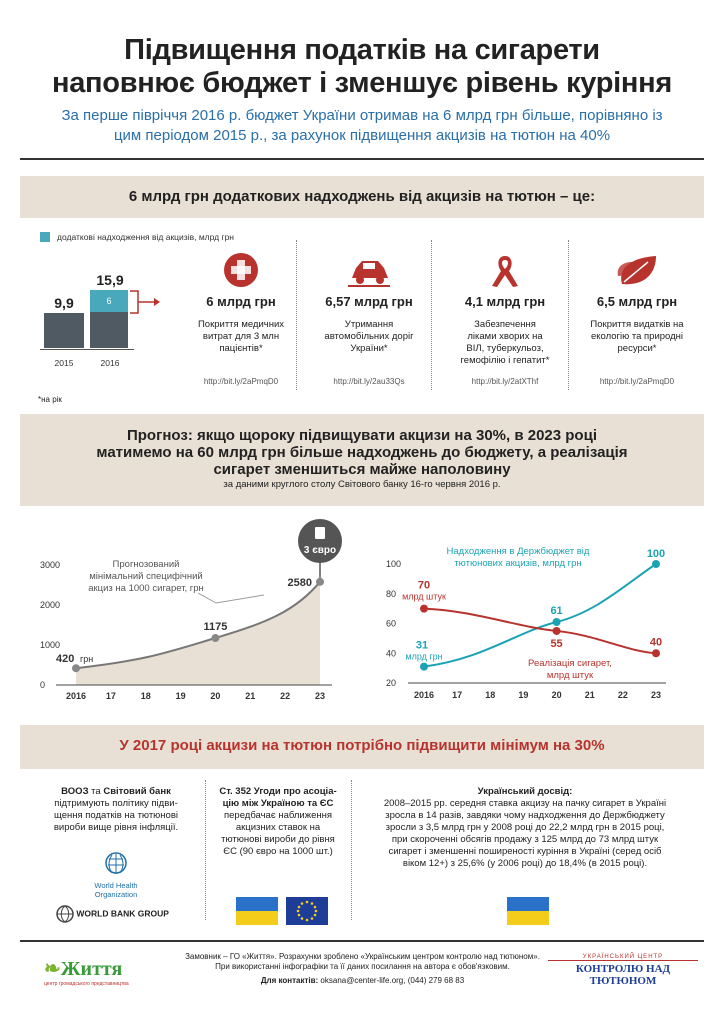 This screenshot has width=724, height=1024. I want to click on data-unit: грн, so click(86, 659).